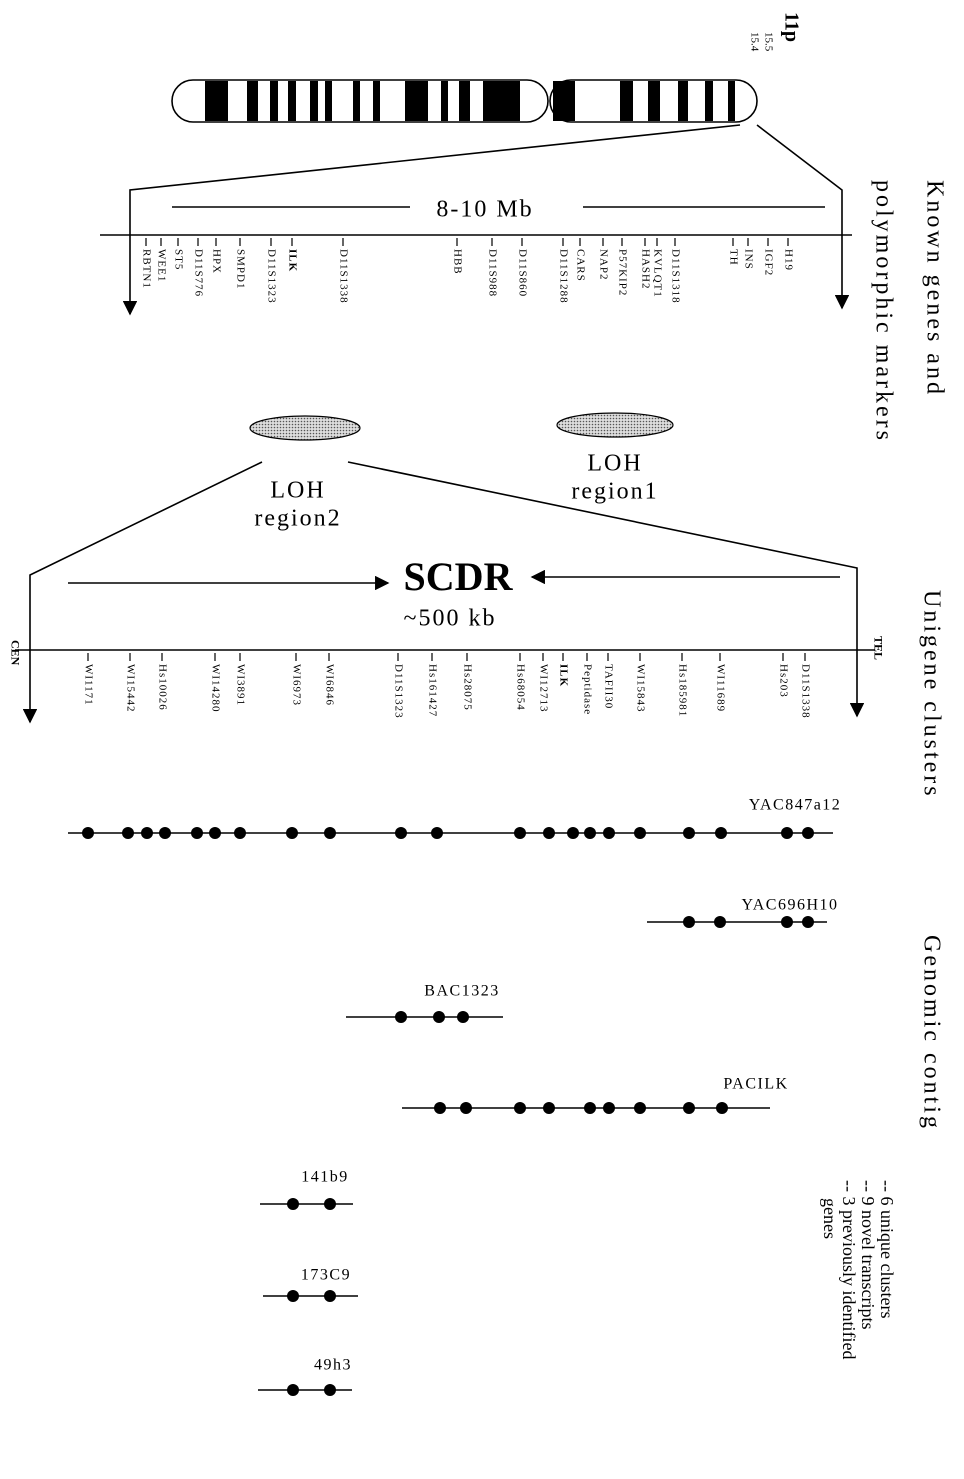 This screenshot has width=964, height=1479. Describe the element at coordinates (657, 273) in the screenshot. I see `marker-label: KVLQT1` at that location.